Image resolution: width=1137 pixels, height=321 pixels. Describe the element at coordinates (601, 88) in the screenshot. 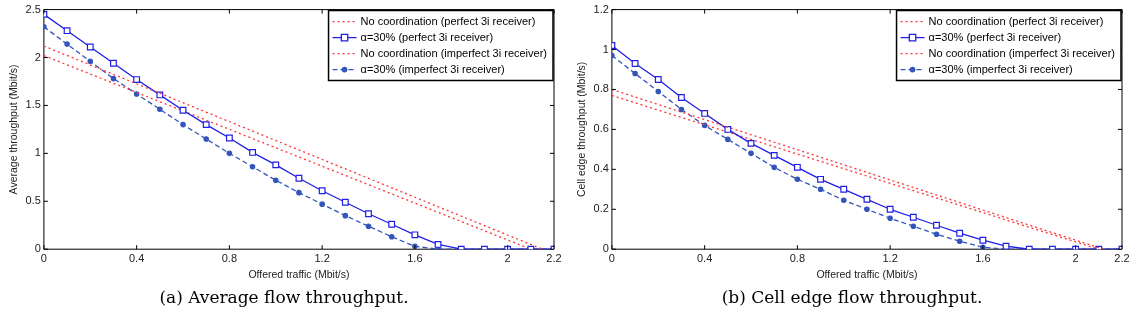

I see `y-tick-label: 0.8` at that location.